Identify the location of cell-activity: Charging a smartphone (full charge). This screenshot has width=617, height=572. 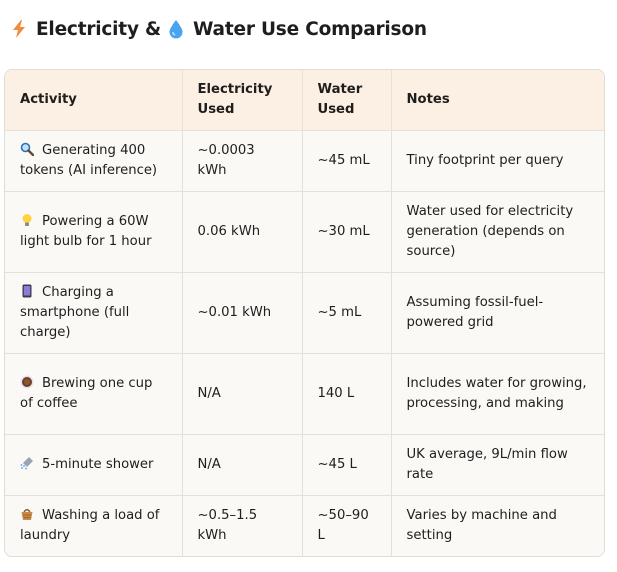
(94, 313).